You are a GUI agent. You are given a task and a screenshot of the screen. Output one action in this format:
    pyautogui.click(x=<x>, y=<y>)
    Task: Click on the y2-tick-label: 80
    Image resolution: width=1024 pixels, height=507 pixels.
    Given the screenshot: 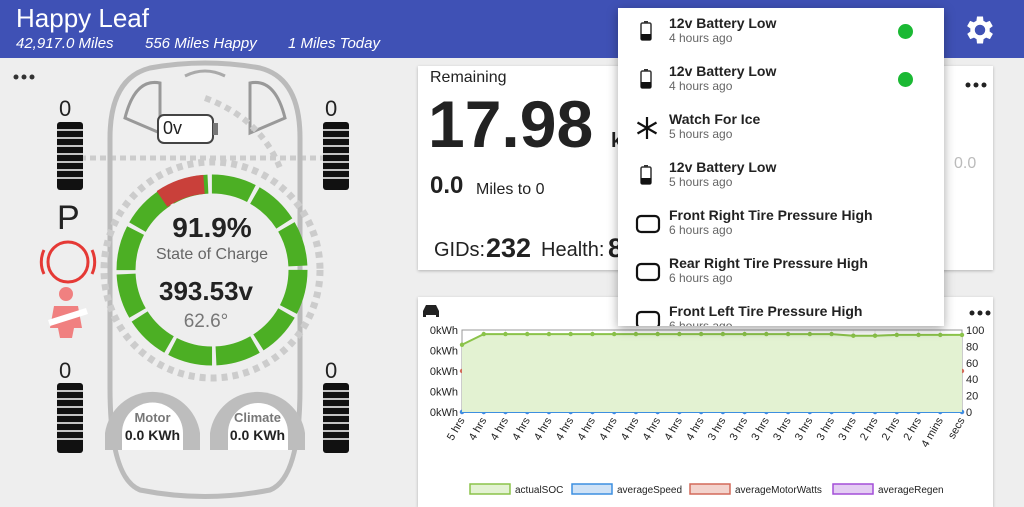 What is the action you would take?
    pyautogui.click(x=972, y=347)
    